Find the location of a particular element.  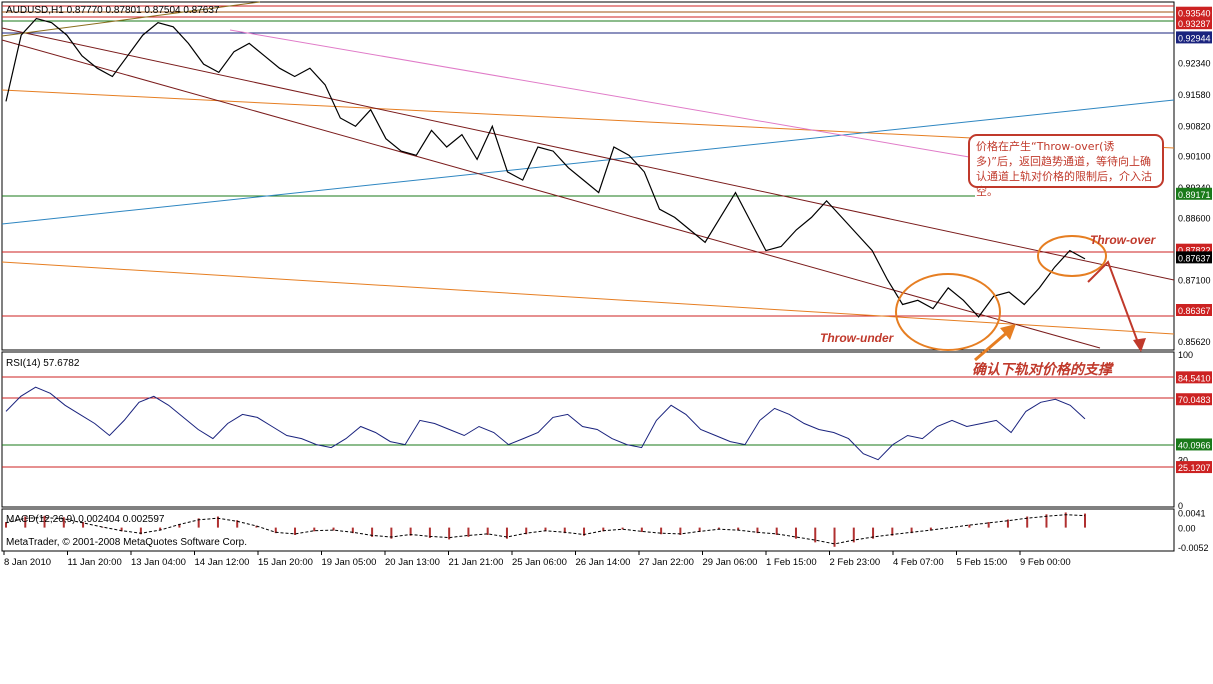

time-tick-label: 4 Feb 07:00 is located at coordinates (918, 562).